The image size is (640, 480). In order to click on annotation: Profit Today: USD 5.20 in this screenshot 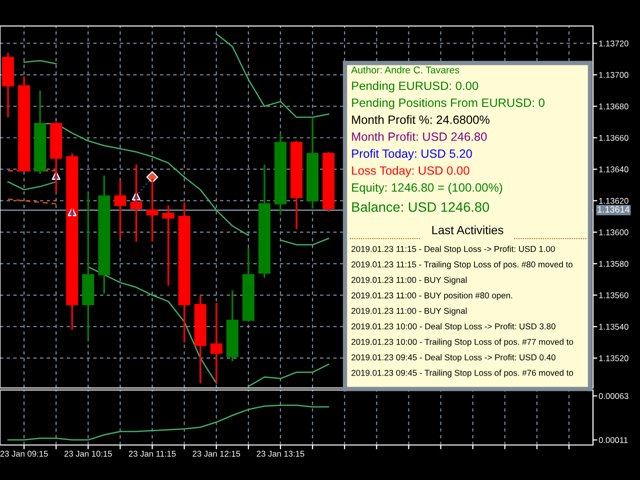, I will do `click(412, 154)`.